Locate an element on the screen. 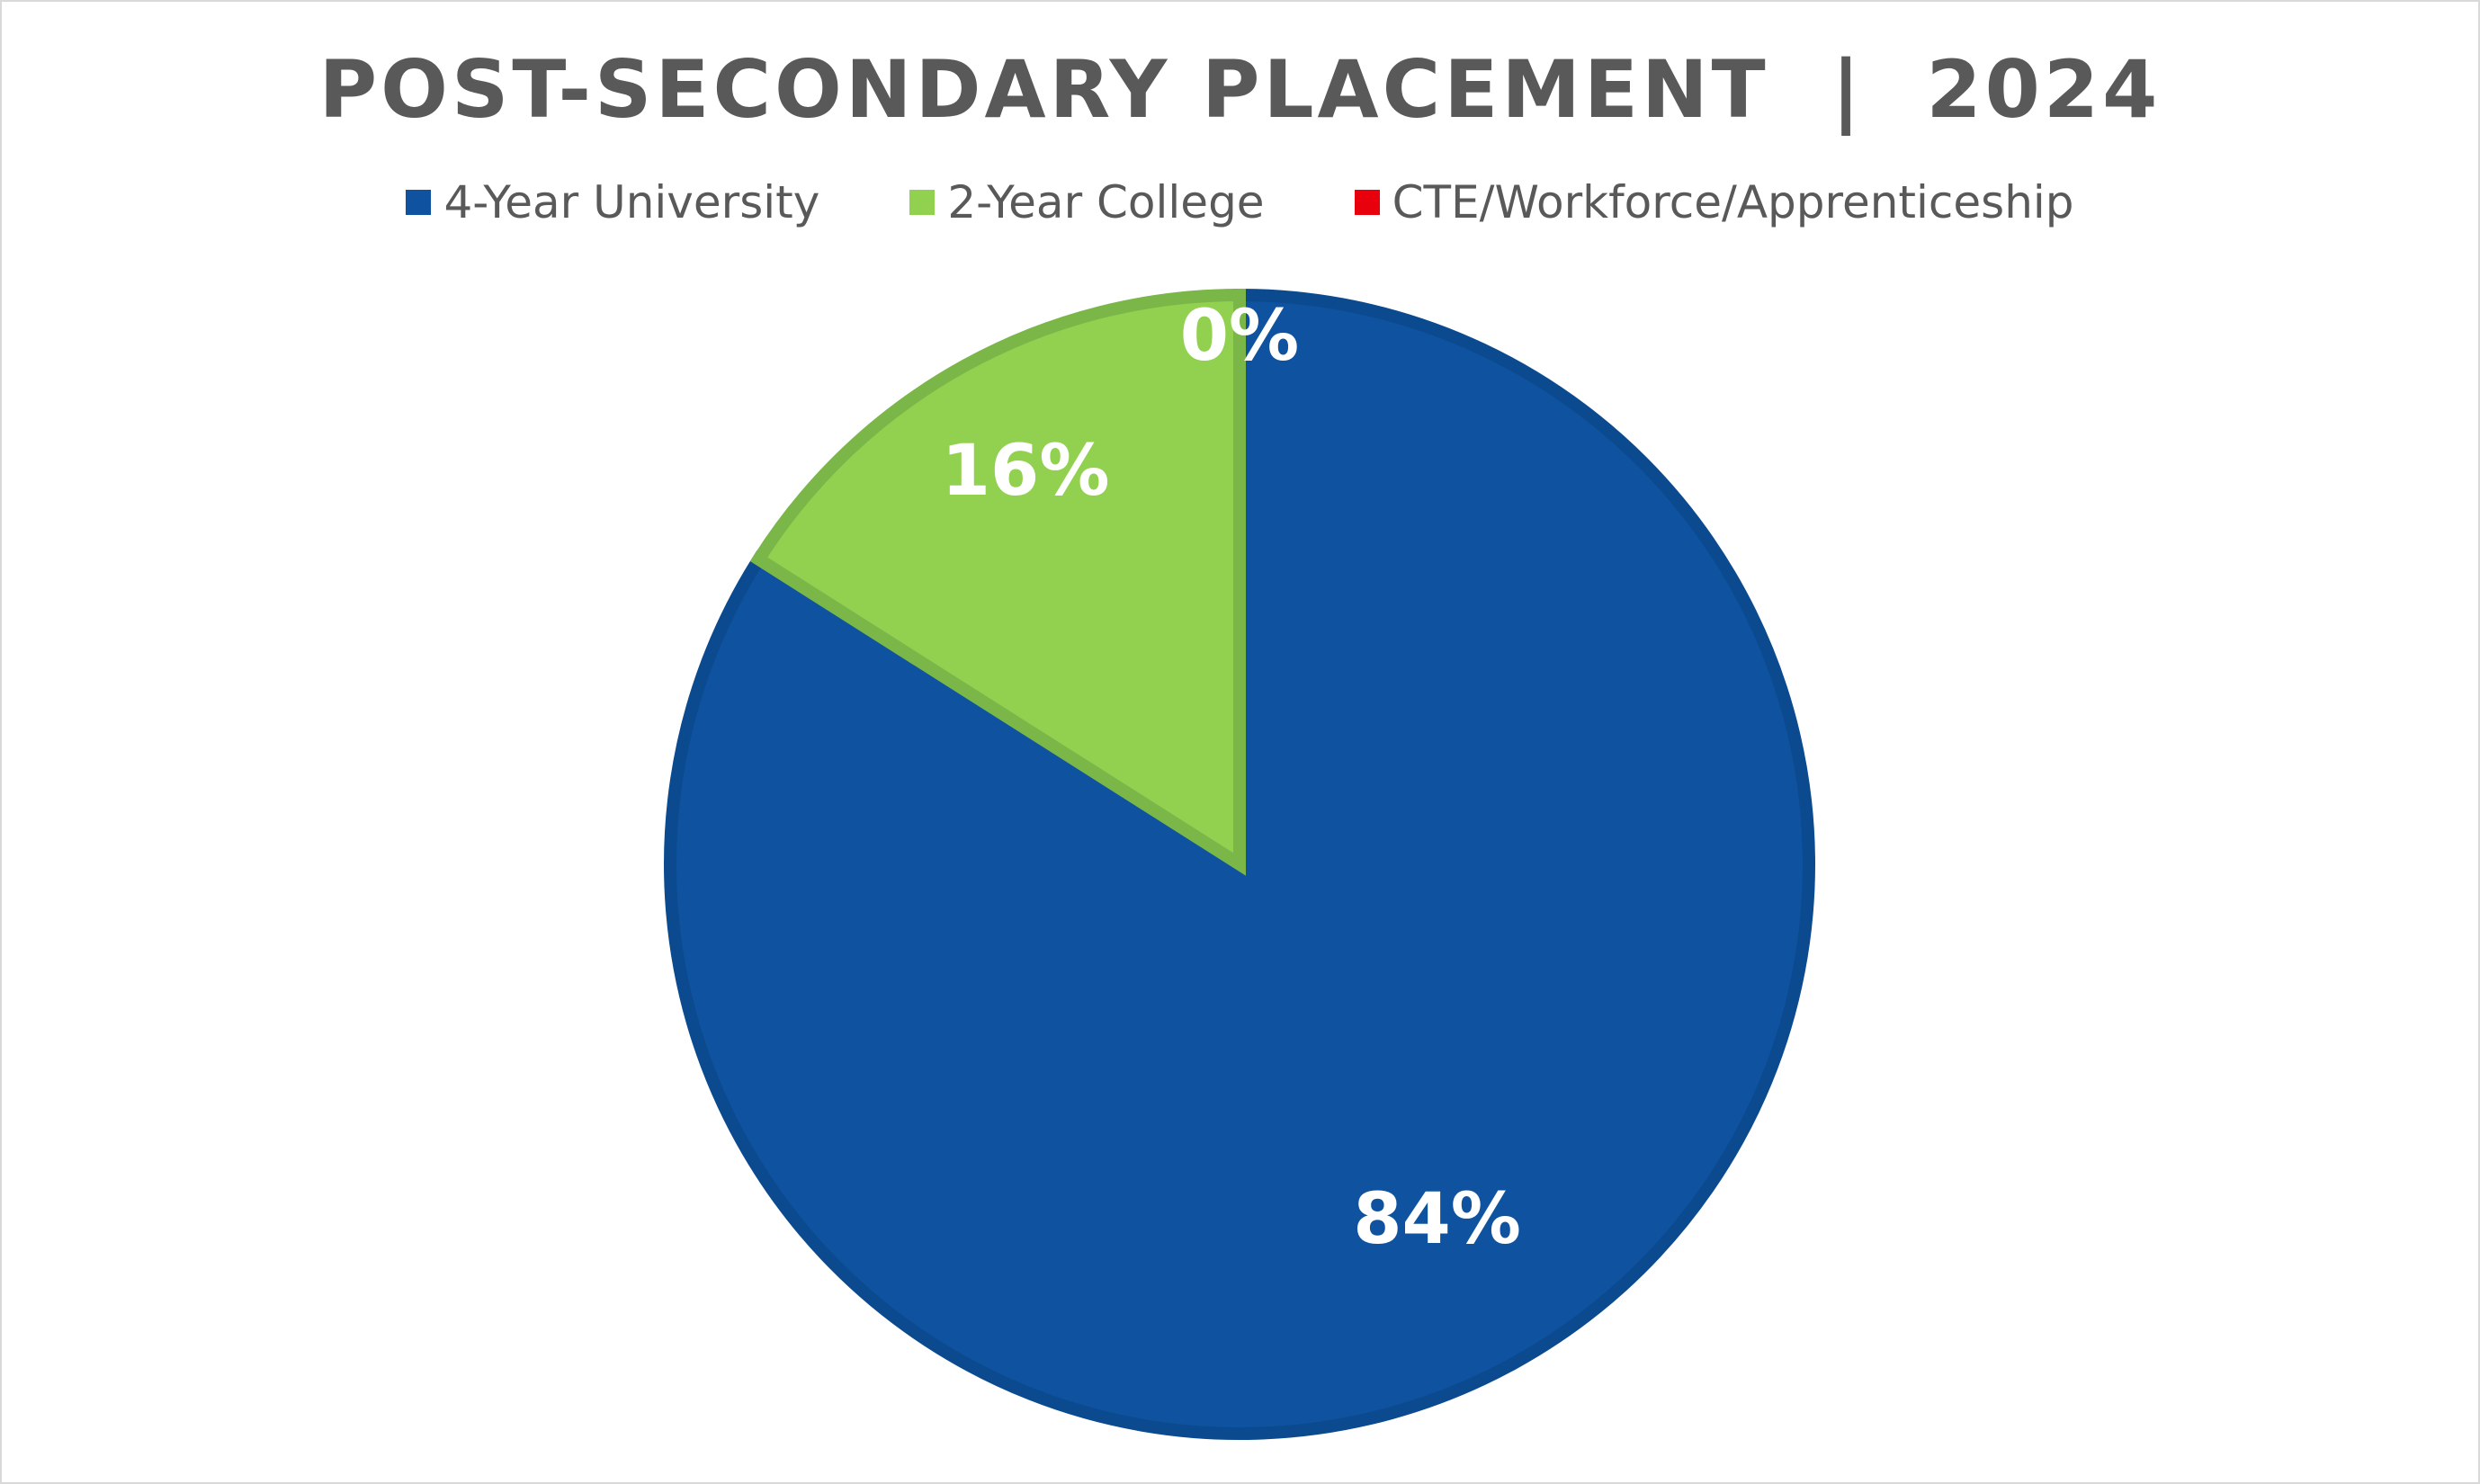  legend-item-4-year-university: 4-Year University is located at coordinates (612, 202).